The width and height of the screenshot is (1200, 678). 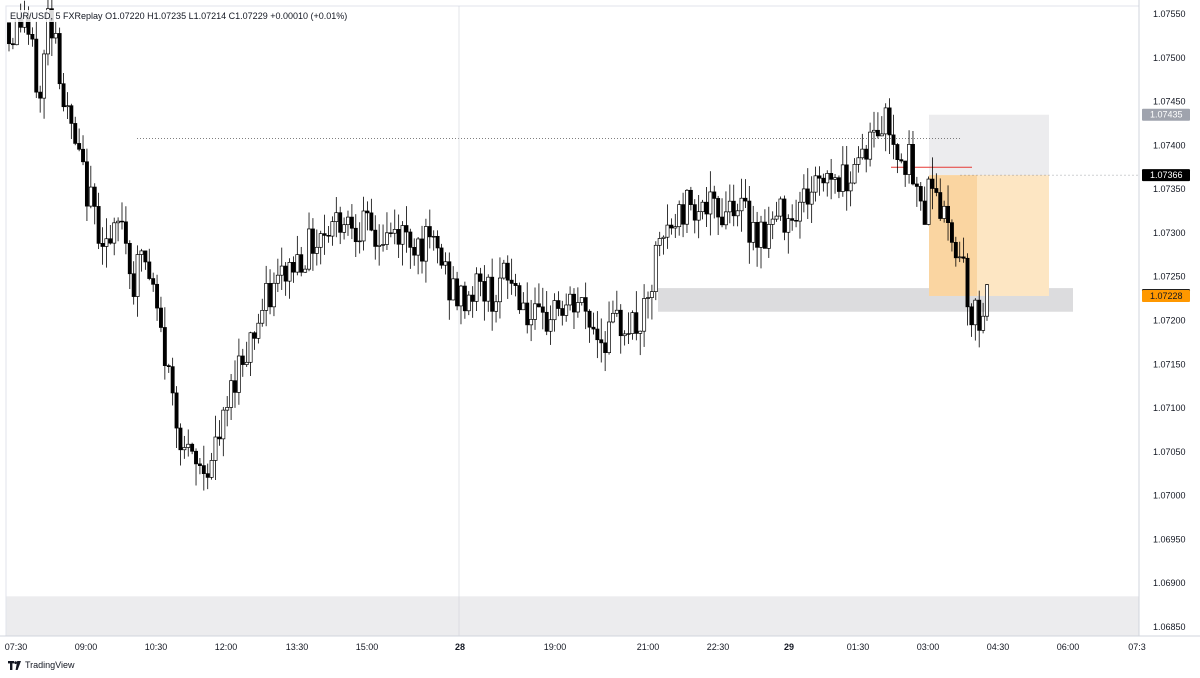 I want to click on symbol-label: EUR/USD, 5, so click(x=35, y=16).